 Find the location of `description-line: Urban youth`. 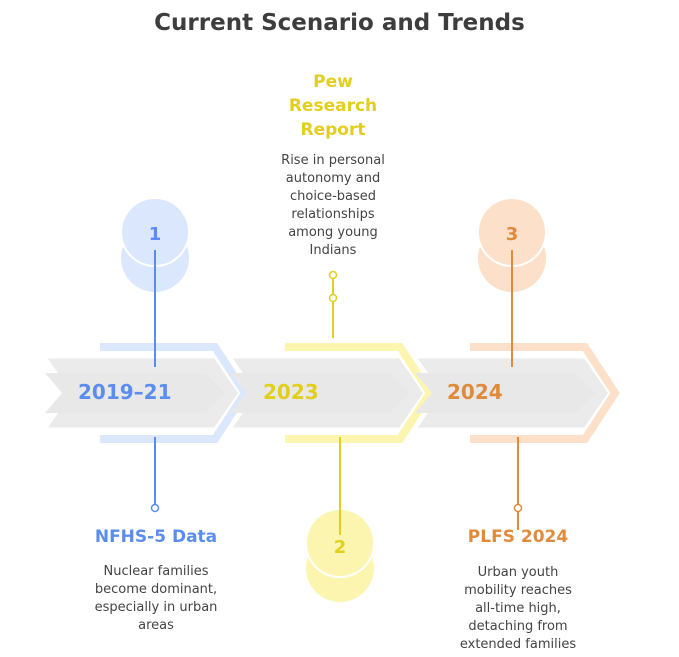

description-line: Urban youth is located at coordinates (518, 572).